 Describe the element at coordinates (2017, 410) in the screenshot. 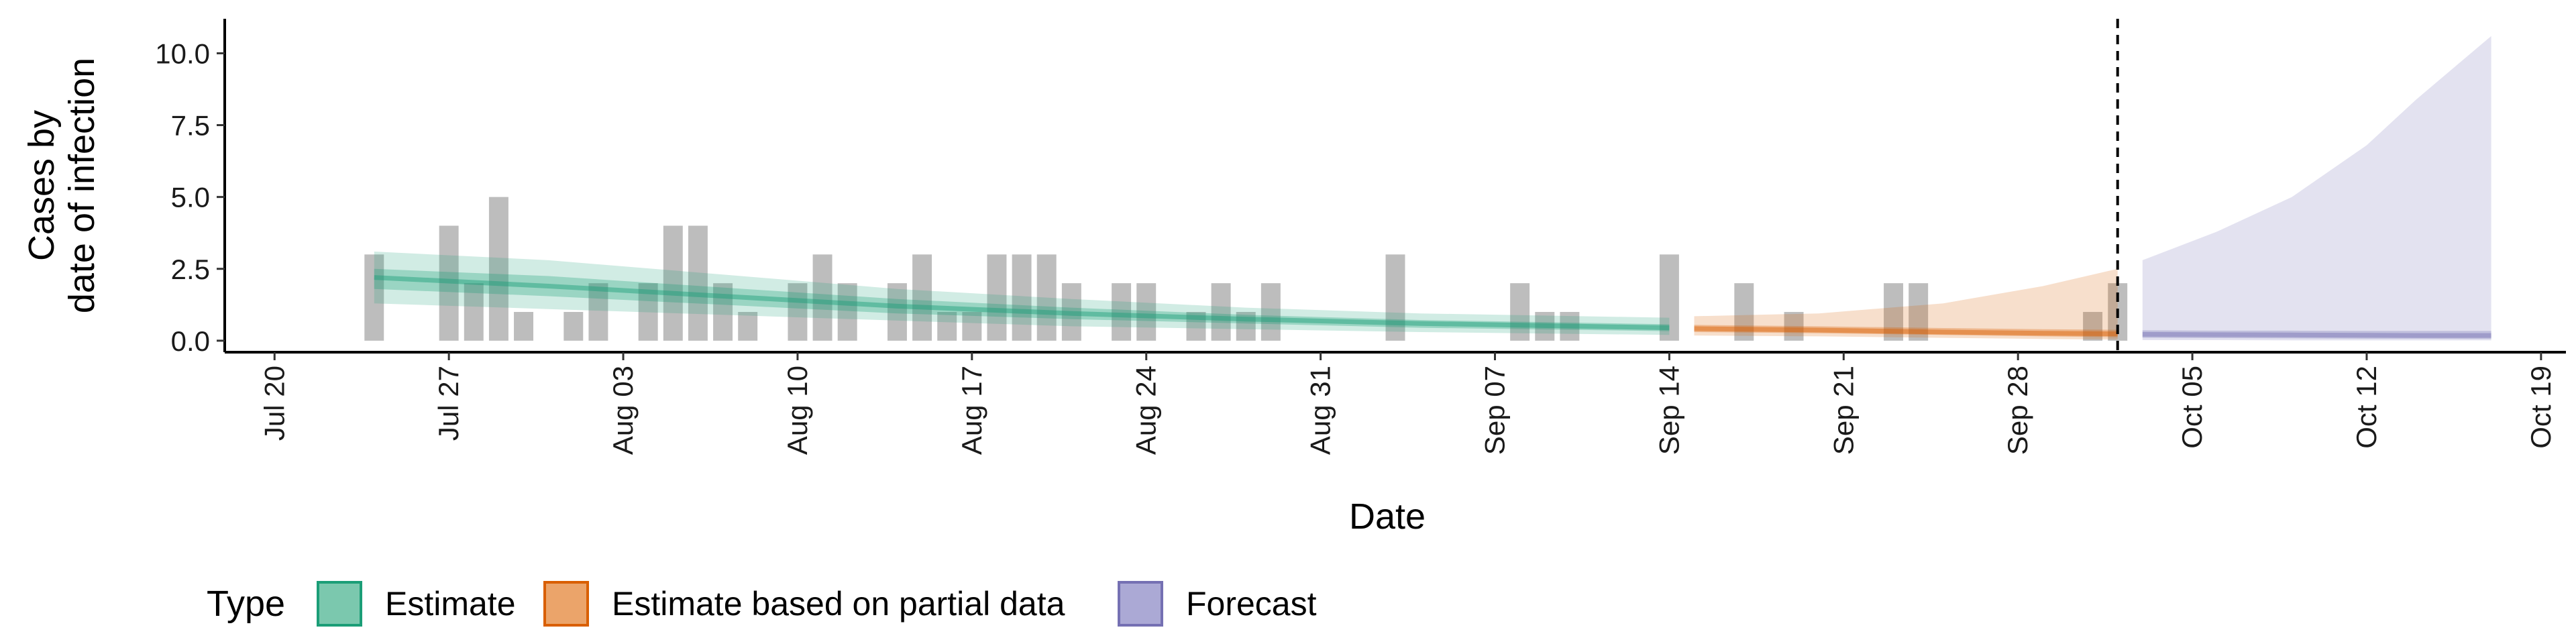

I see `x-tick-label-10: Sep 28` at that location.